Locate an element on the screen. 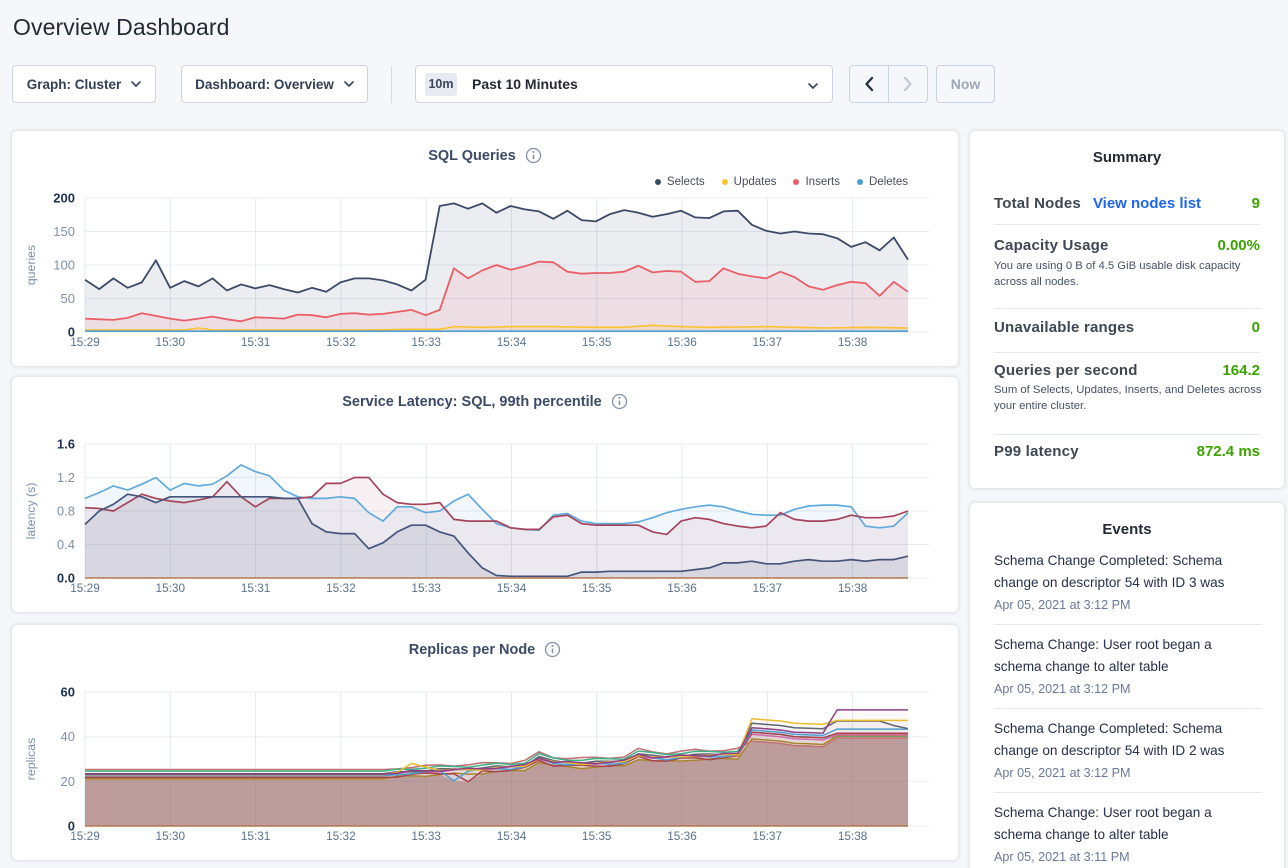 Image resolution: width=1288 pixels, height=868 pixels. svg-text: 40 is located at coordinates (68, 736).